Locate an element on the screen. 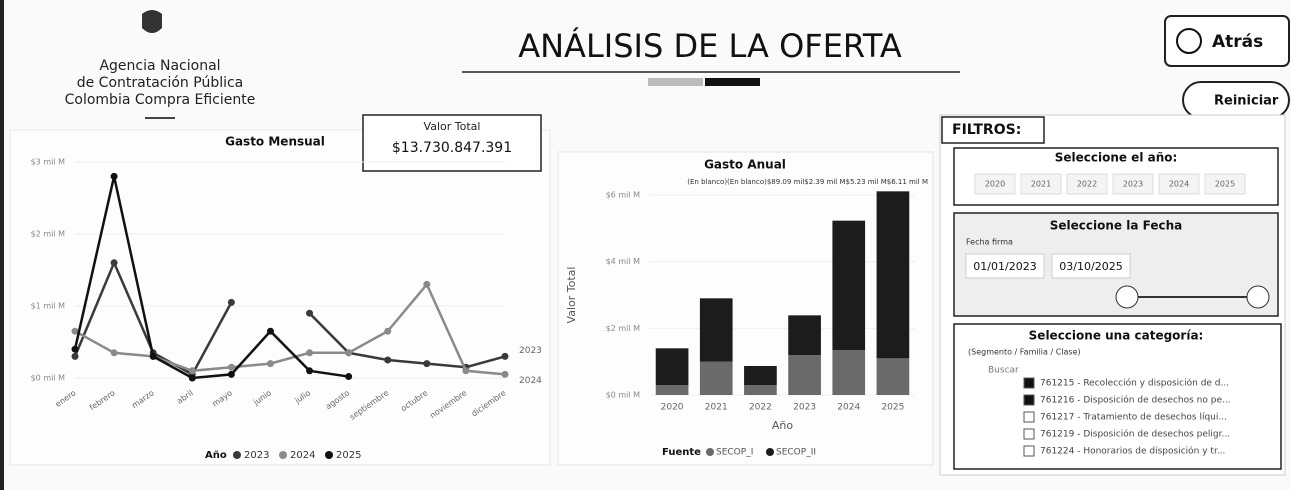  back-button is located at coordinates (1227, 41).